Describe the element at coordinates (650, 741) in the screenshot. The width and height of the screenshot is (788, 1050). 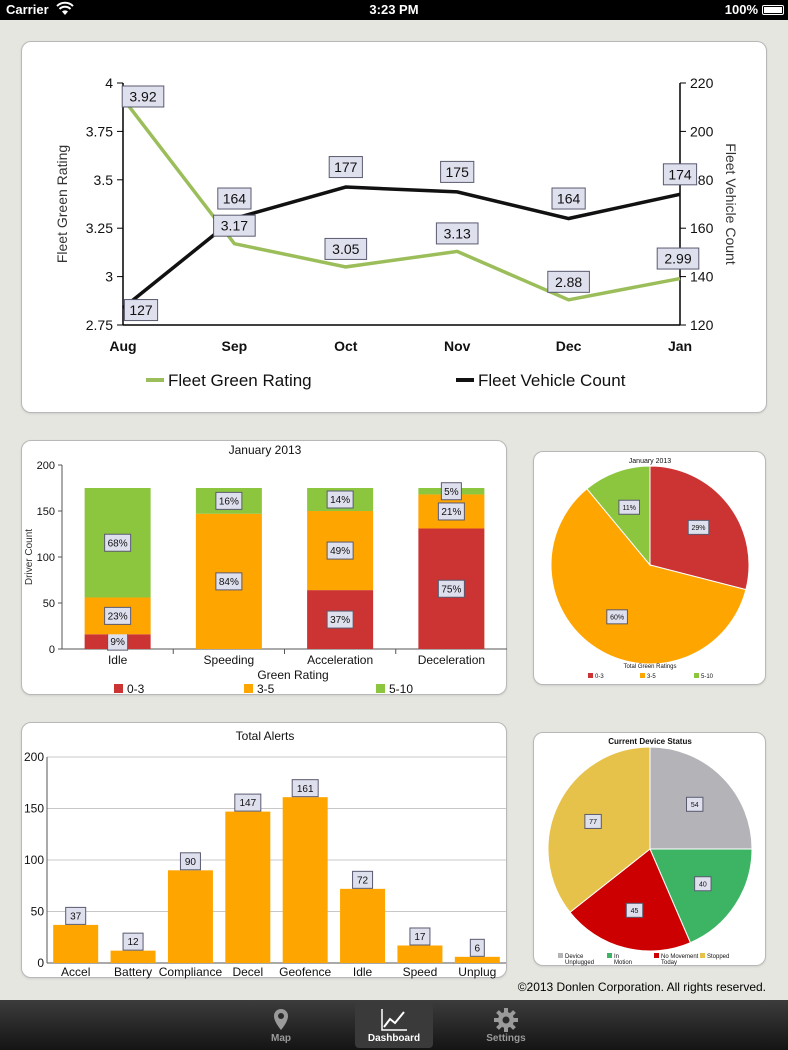
I see `pie-title: Current Device Status` at that location.